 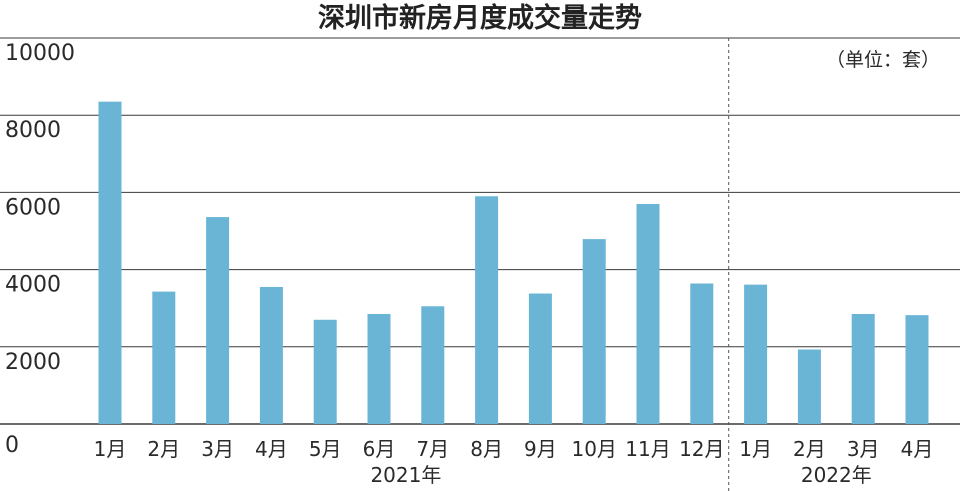 What do you see at coordinates (40, 53) in the screenshot?
I see `y-tick-label: 10000` at bounding box center [40, 53].